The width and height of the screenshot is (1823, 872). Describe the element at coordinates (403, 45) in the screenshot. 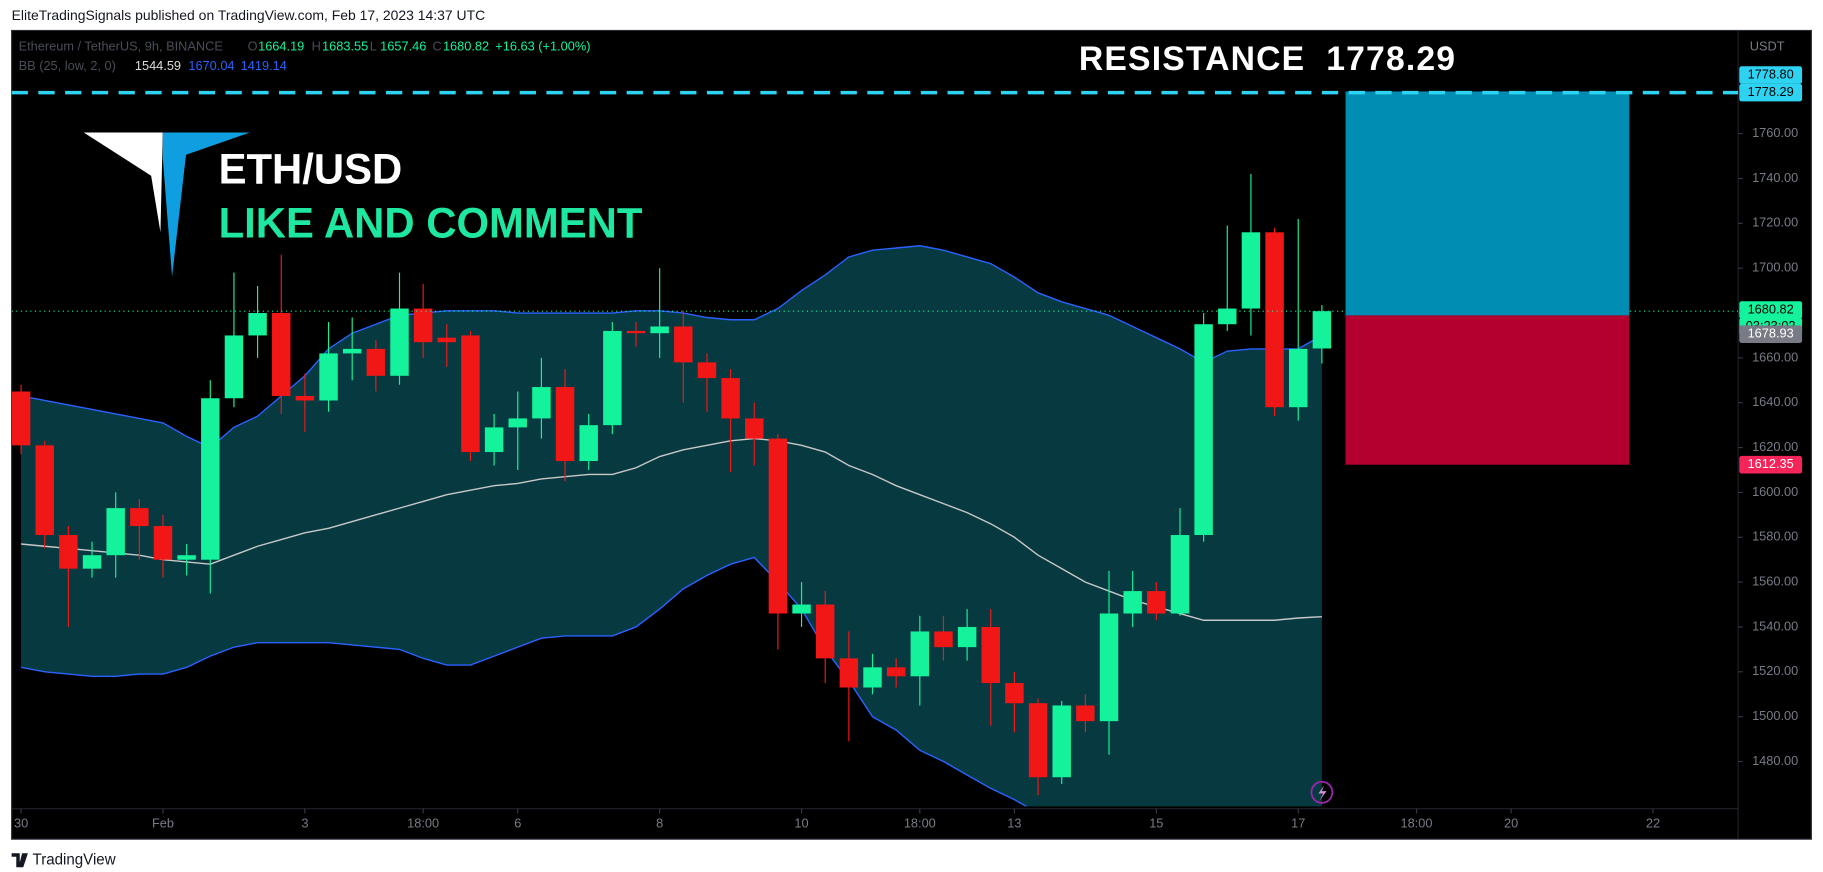

I see `legend-low: 1657.46` at that location.